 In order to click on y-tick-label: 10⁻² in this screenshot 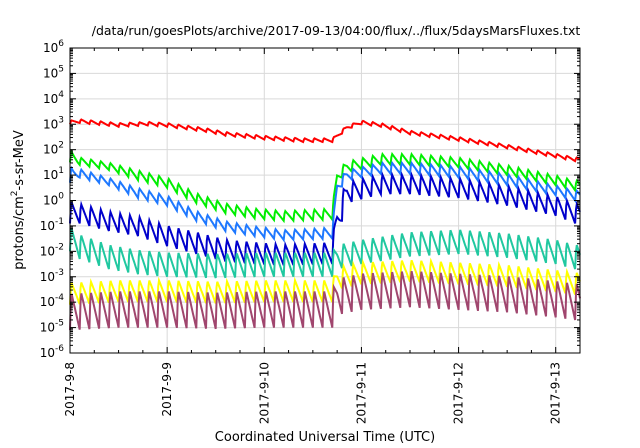, I will do `click(52, 250)`.